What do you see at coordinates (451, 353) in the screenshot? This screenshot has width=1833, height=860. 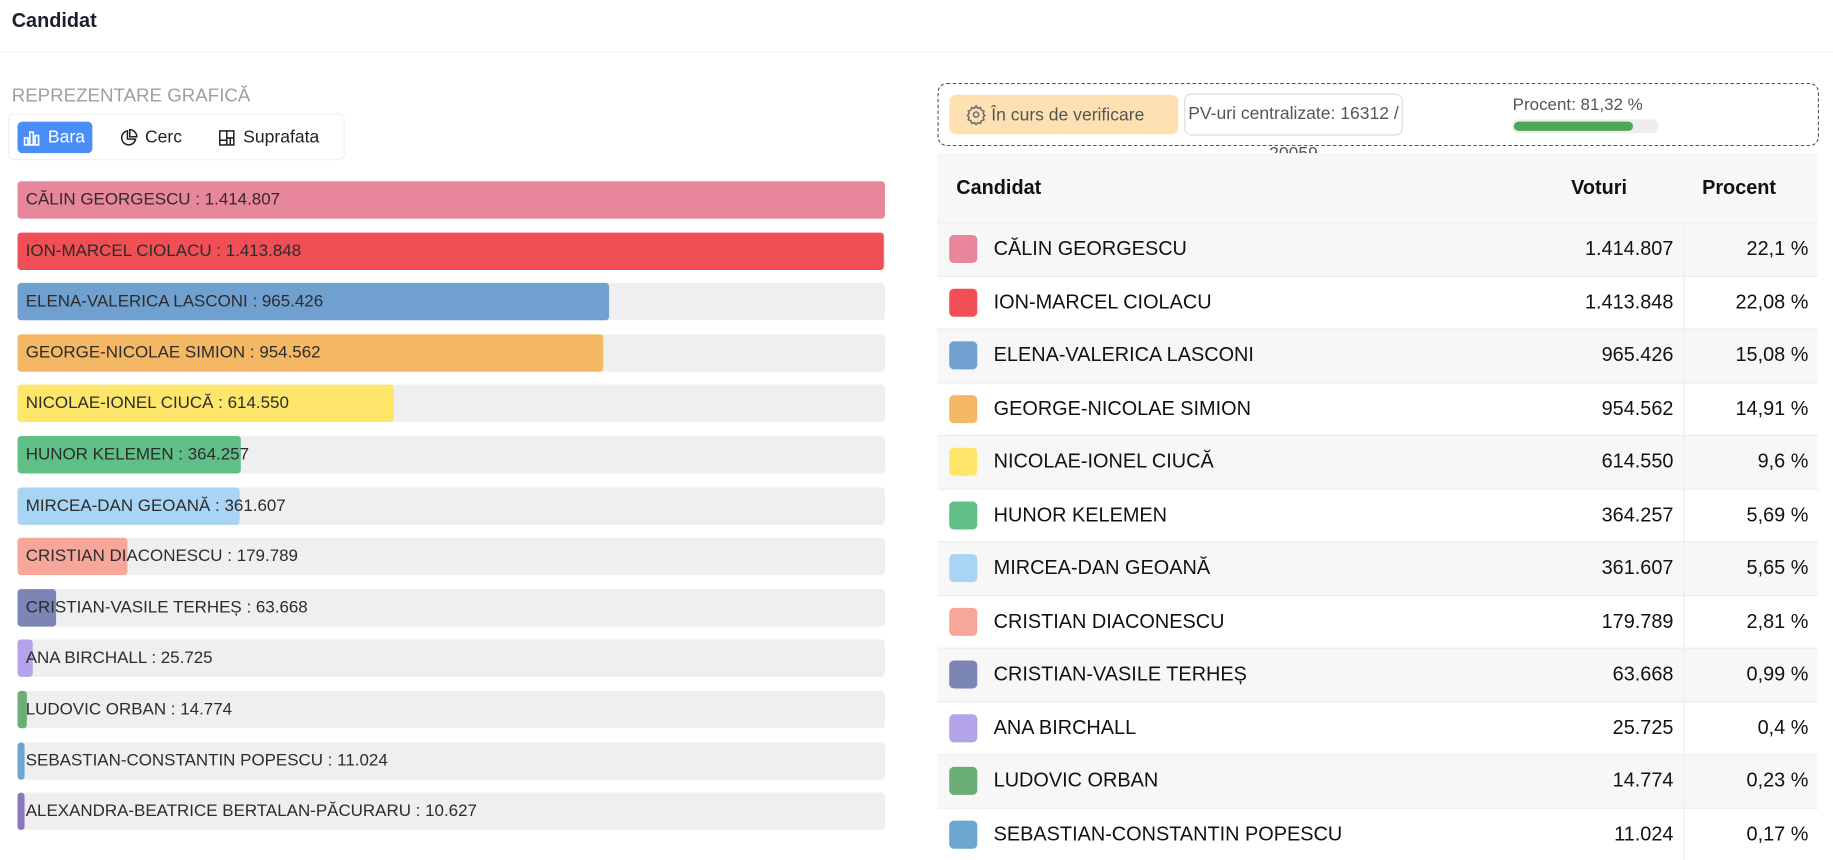 I see `bar-row: GEORGE-NICOLAE SIMION : 954.562` at bounding box center [451, 353].